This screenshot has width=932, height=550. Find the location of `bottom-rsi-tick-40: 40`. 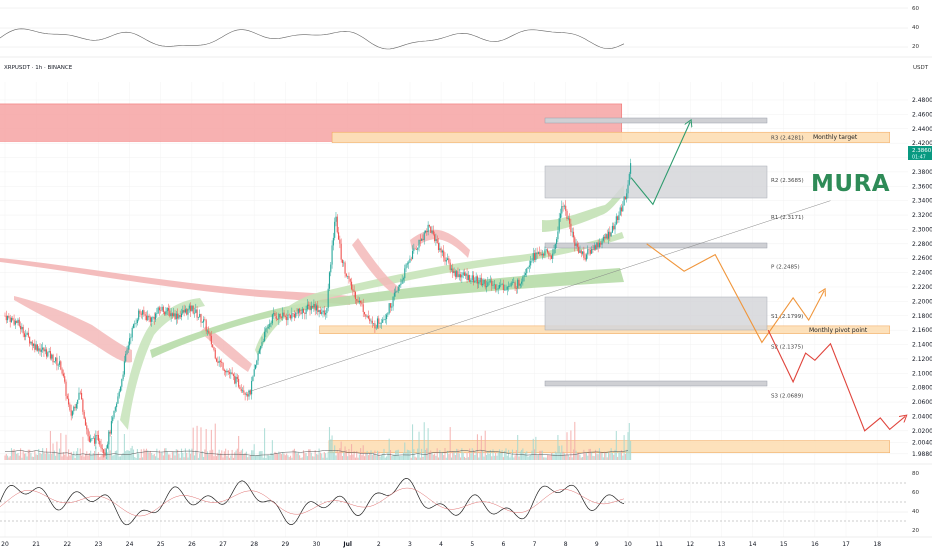

bottom-rsi-tick-40: 40 is located at coordinates (915, 512).